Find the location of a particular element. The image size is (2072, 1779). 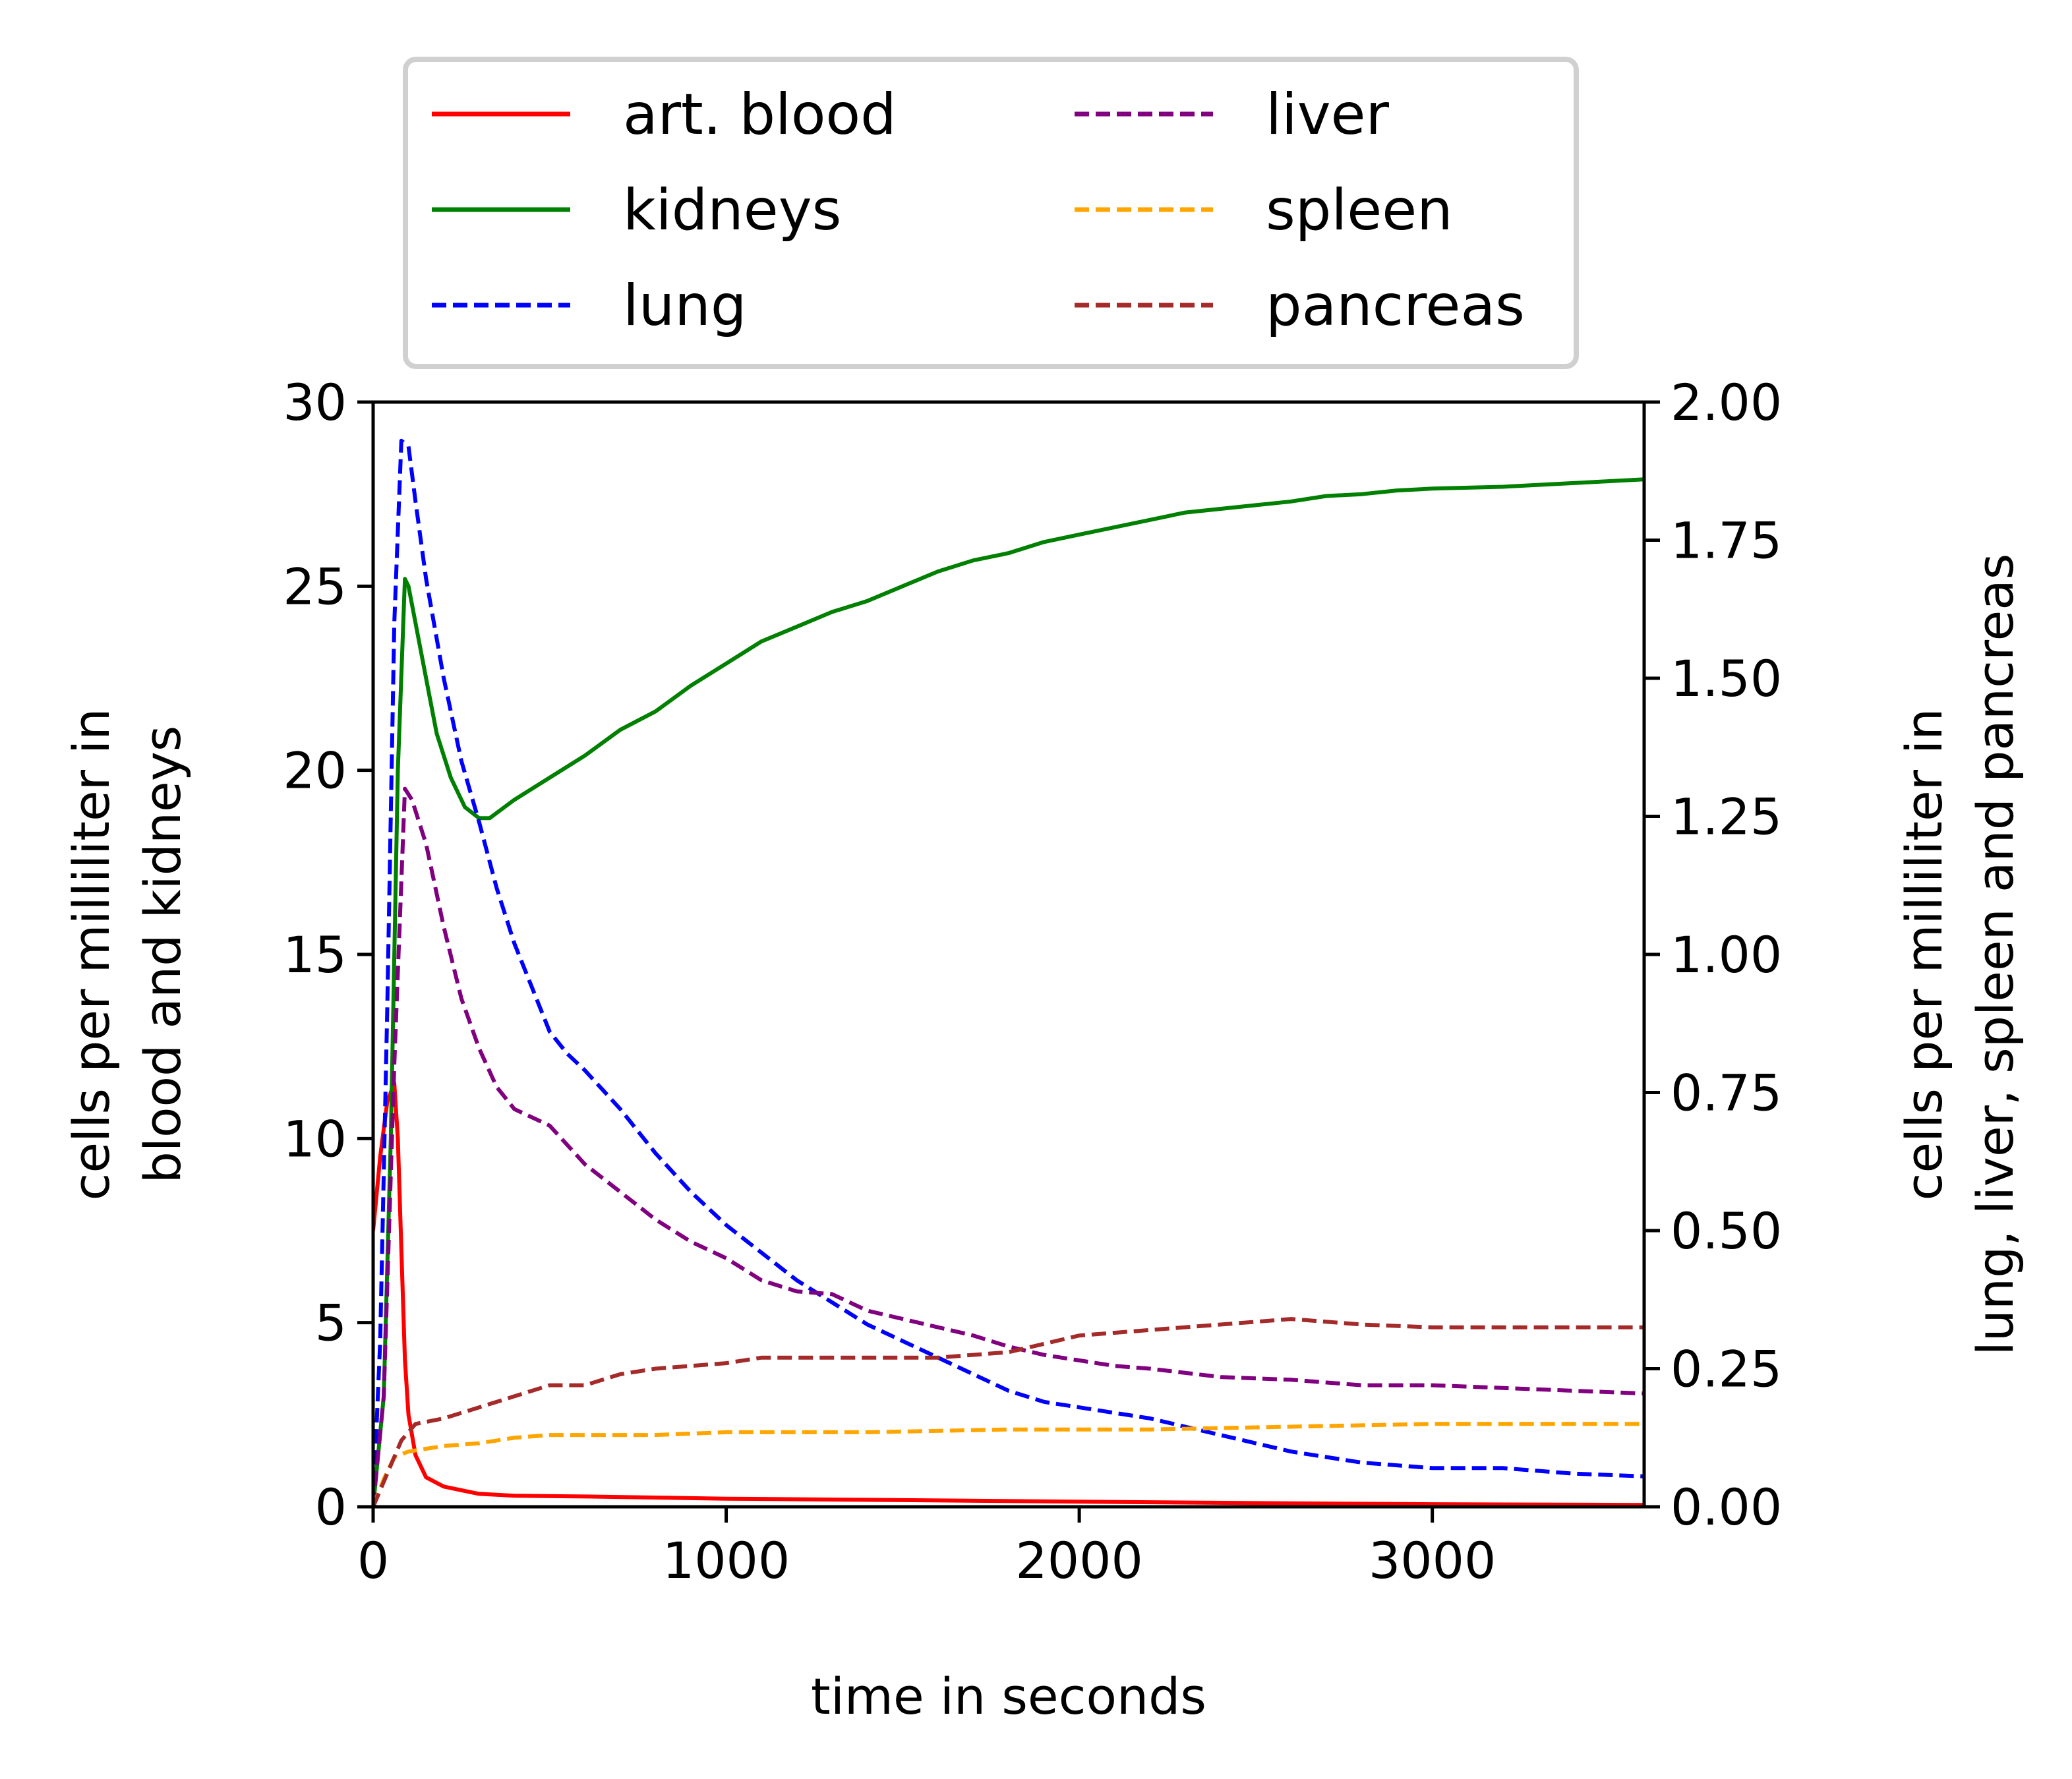

legend-entry-pancreas: pancreas is located at coordinates (1300, 306).